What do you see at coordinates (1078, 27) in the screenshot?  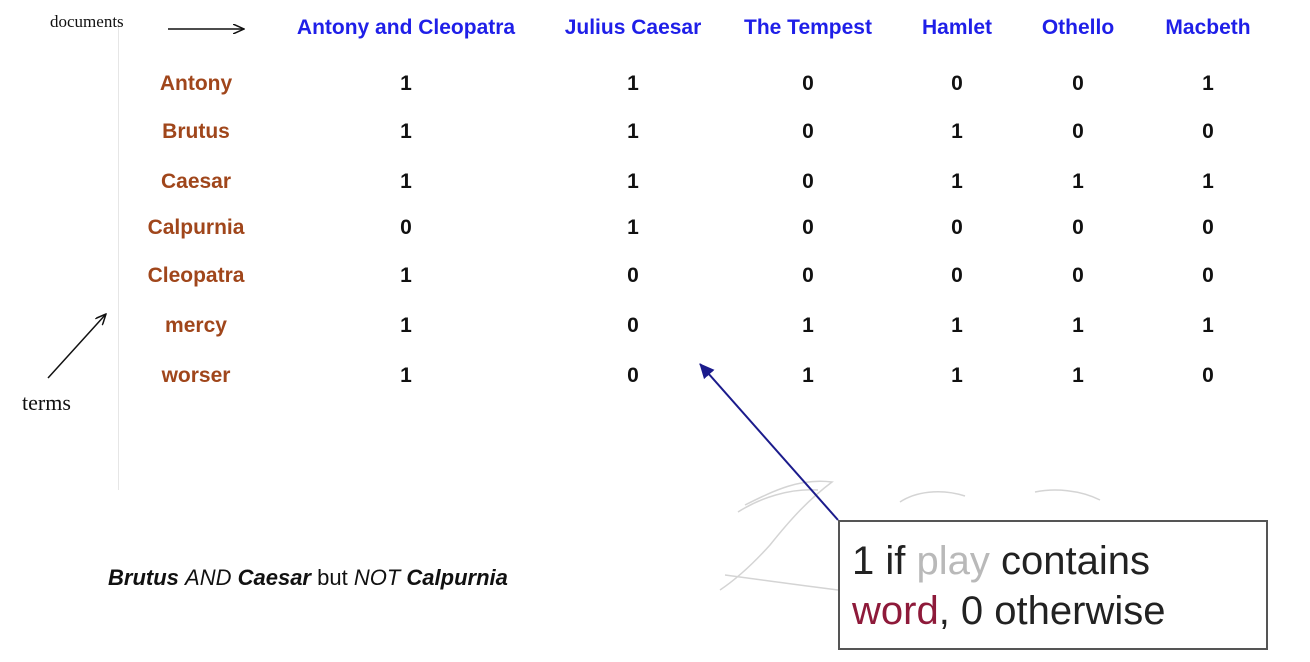 I see `document-header: Othello` at bounding box center [1078, 27].